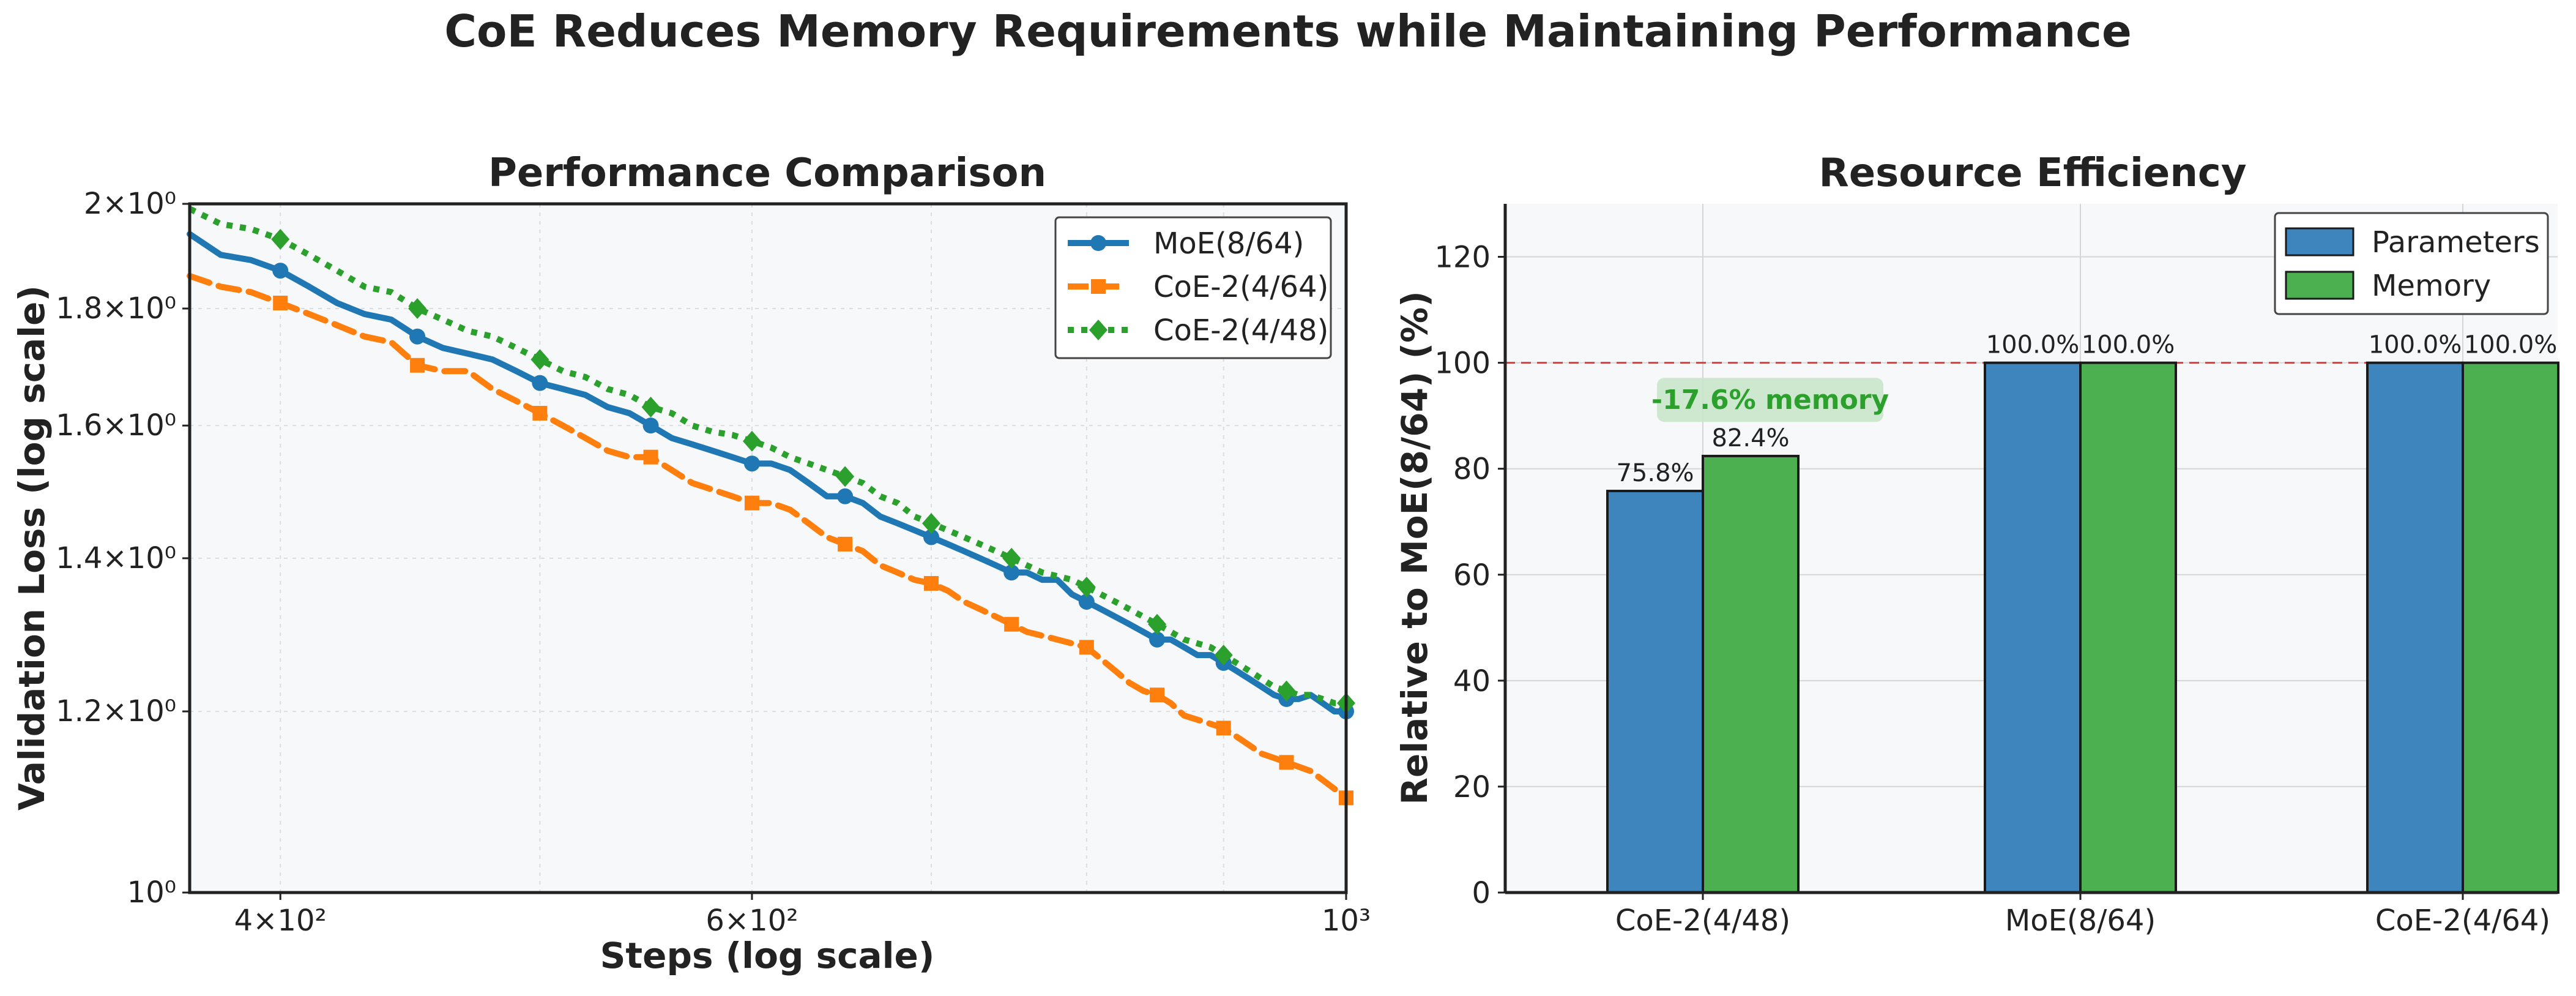  Describe the element at coordinates (2411, 264) in the screenshot. I see `bar-chart-legend: Parameters Memory` at that location.